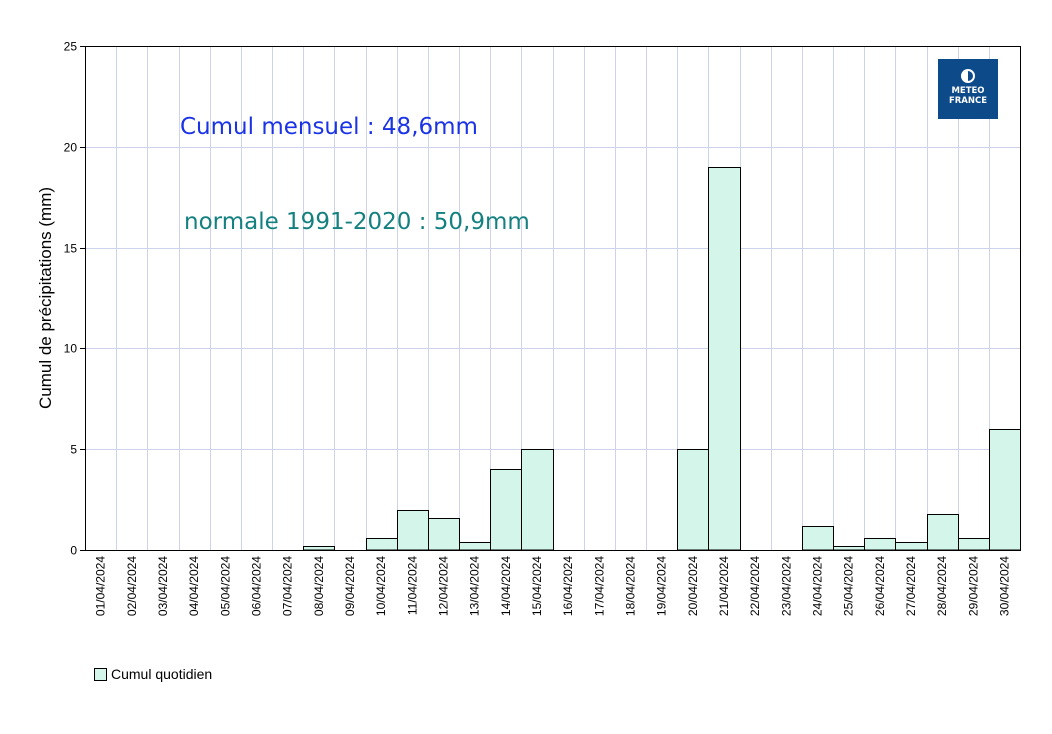 The width and height of the screenshot is (1052, 734). Describe the element at coordinates (381, 586) in the screenshot. I see `x-tick-label: 10/04/2024` at that location.